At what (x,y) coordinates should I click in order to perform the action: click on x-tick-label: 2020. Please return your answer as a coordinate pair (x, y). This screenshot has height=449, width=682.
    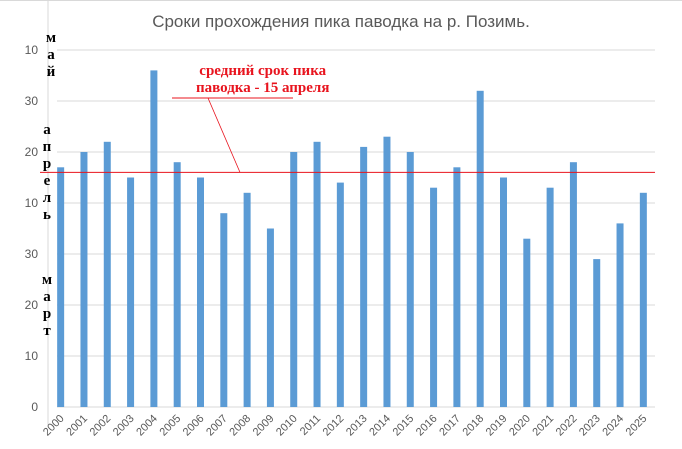
    Looking at the image, I should click on (520, 426).